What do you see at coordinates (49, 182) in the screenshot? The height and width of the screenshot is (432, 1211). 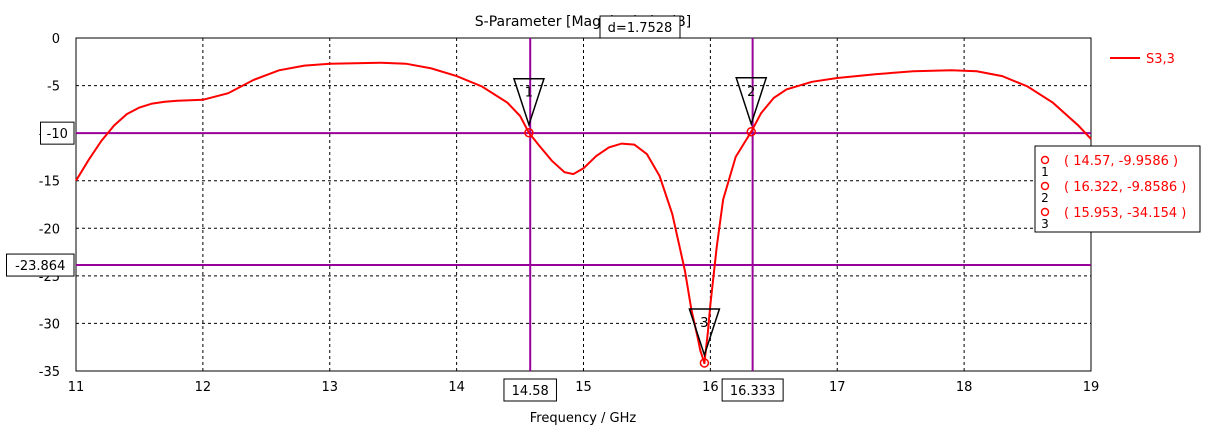 I see `y-tick-label: -15` at bounding box center [49, 182].